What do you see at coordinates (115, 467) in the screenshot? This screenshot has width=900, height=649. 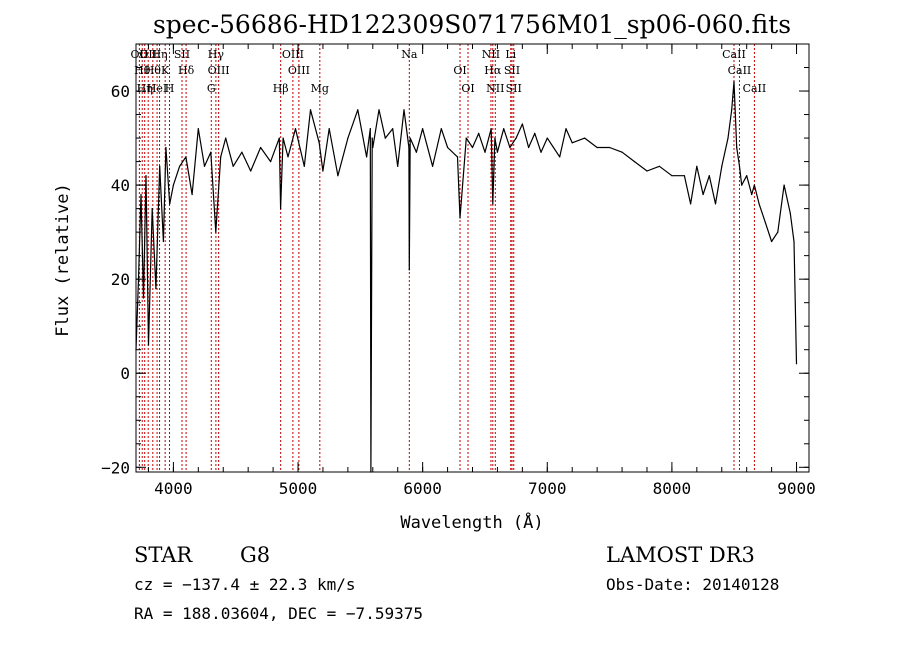 I see `y-tick-label: −20` at bounding box center [115, 467].